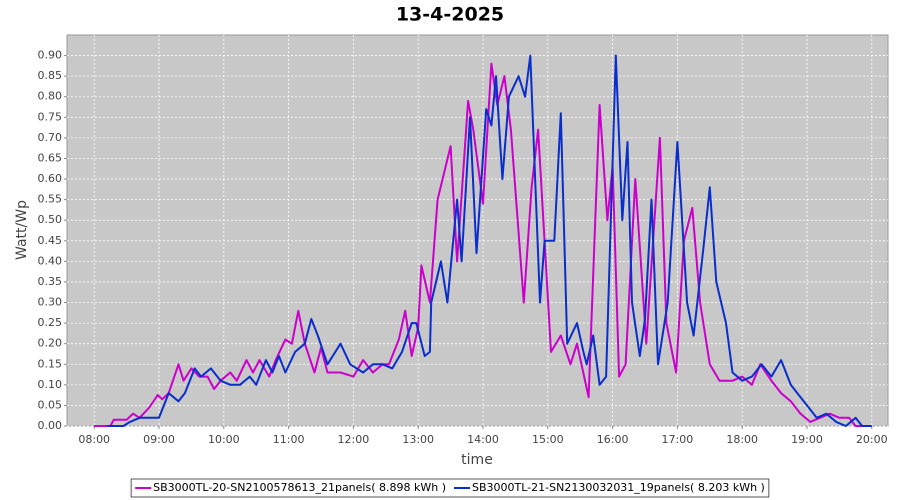 This screenshot has height=500, width=900. Describe the element at coordinates (22, 230) in the screenshot. I see `y-axis-label: Watt/Wp` at that location.